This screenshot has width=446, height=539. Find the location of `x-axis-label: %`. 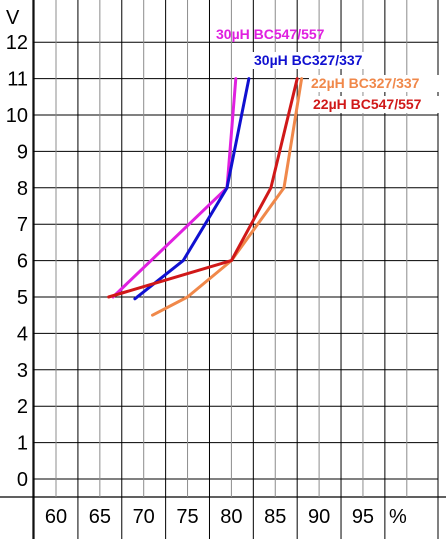

x-axis-label: % is located at coordinates (398, 517).